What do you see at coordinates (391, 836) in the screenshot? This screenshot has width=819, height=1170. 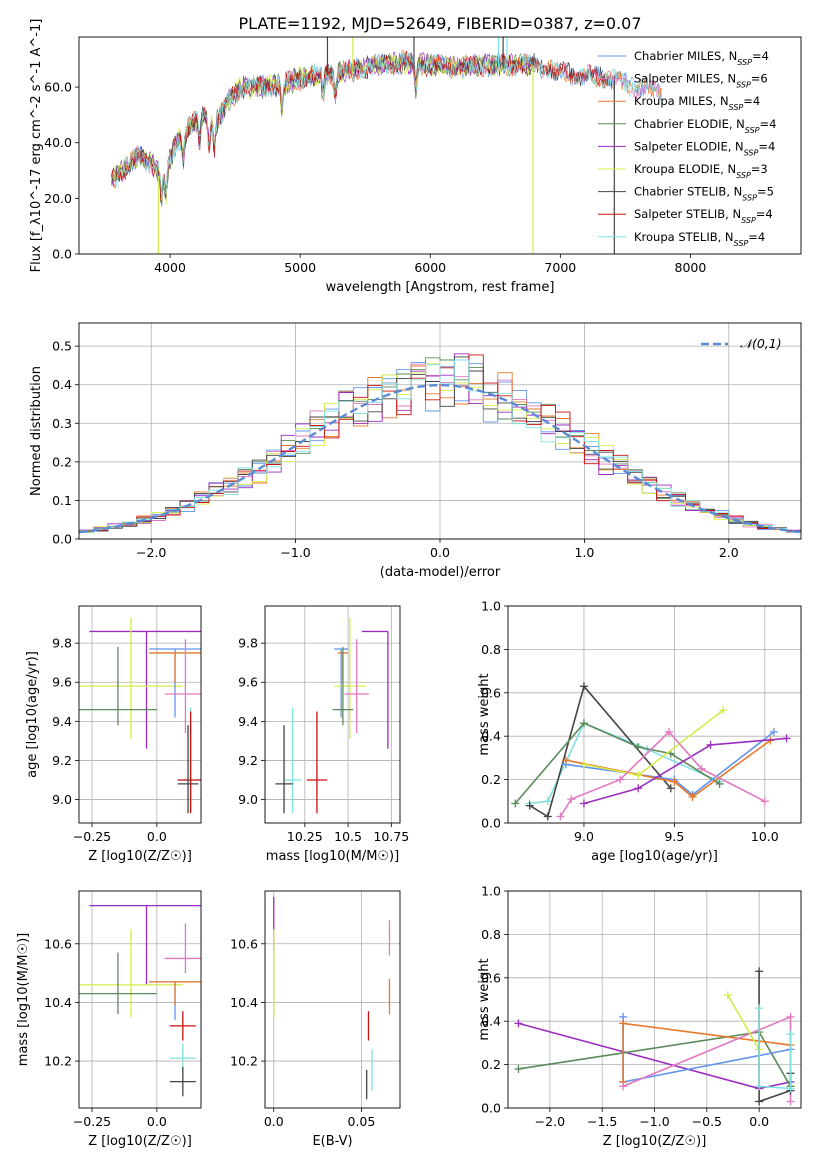 I see `x-tick-label: 10.75` at bounding box center [391, 836].